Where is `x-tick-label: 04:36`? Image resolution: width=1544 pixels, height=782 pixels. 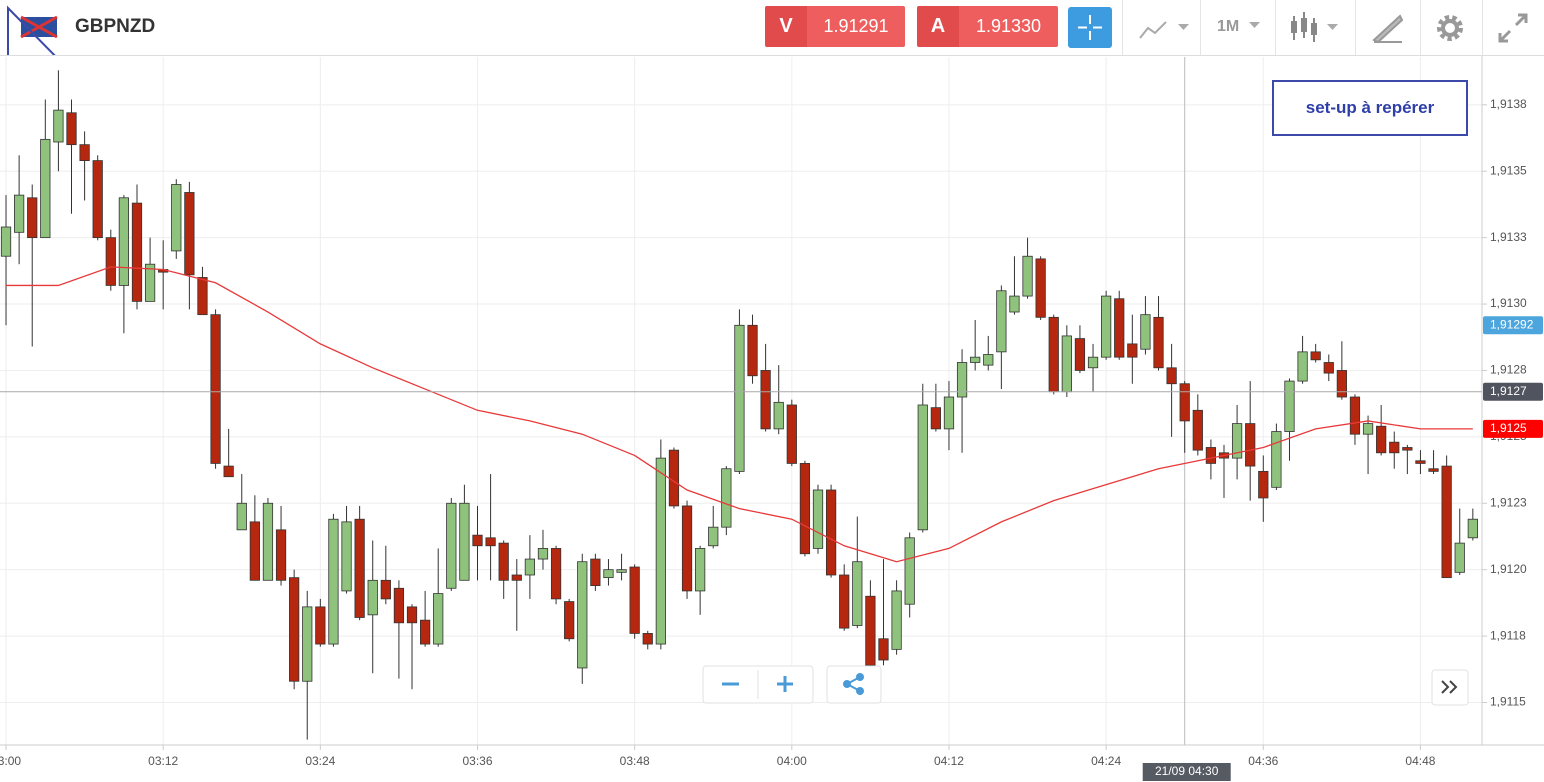
x-tick-label: 04:36 is located at coordinates (1263, 761).